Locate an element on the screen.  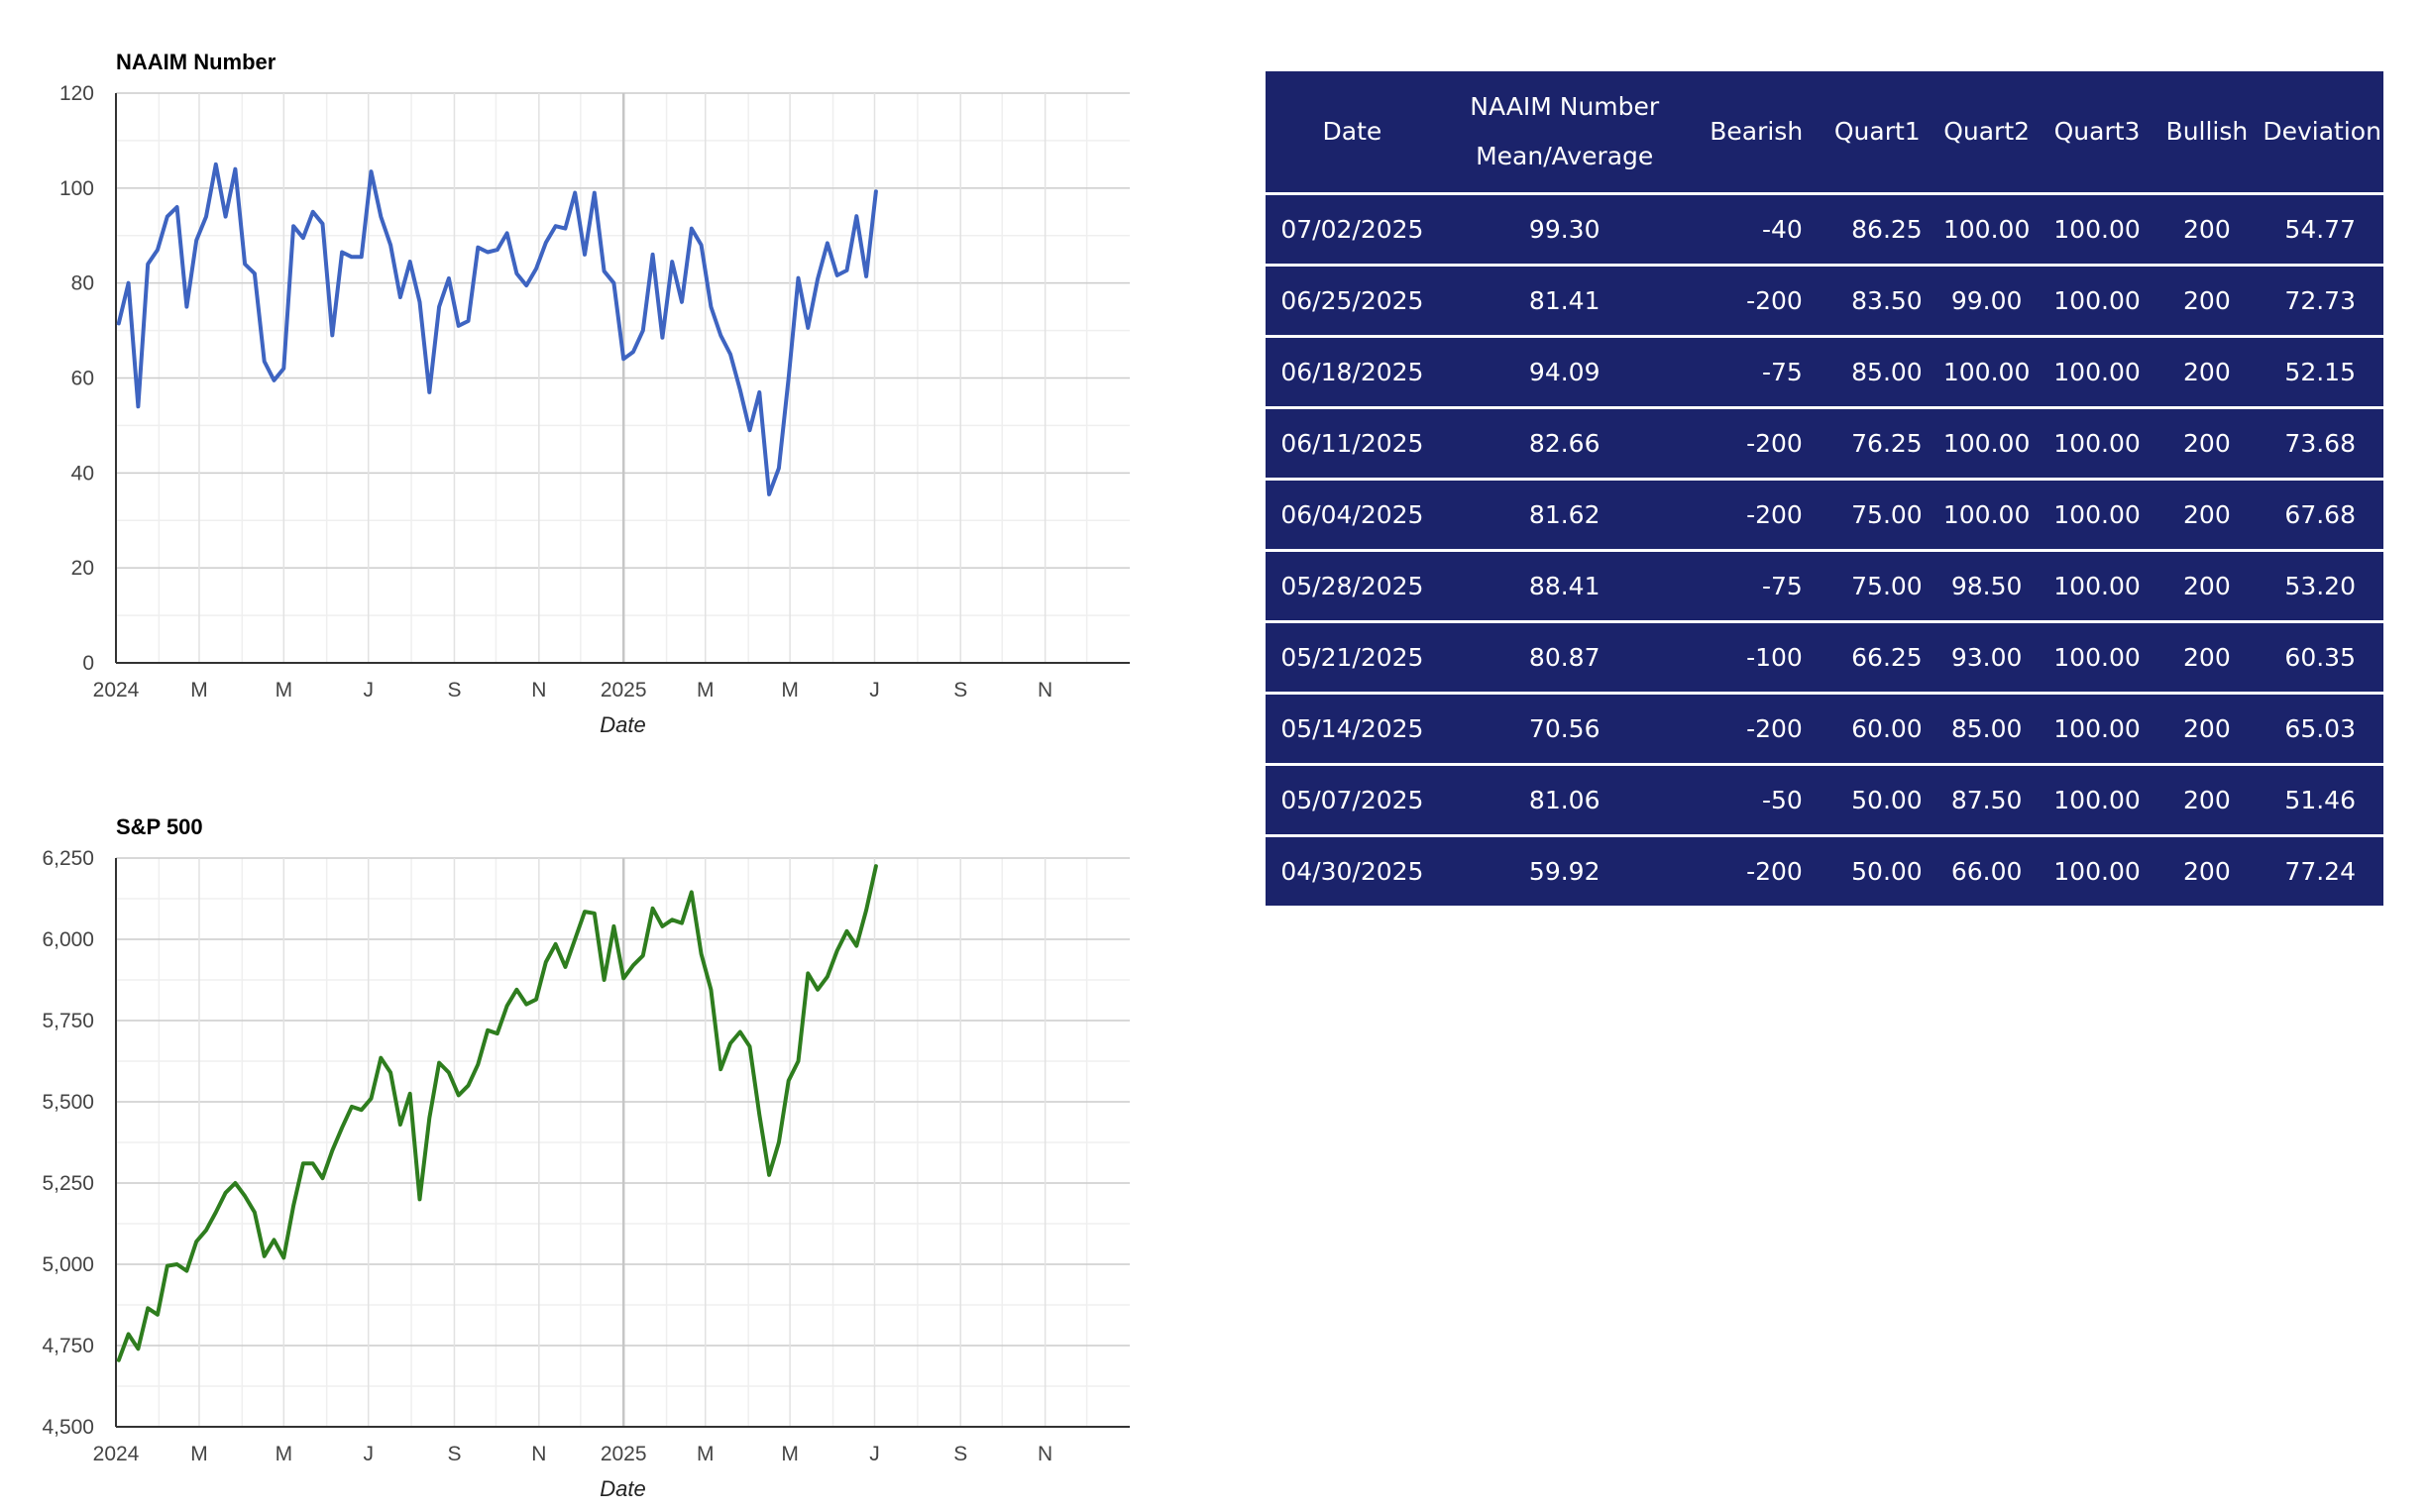
cell-date: 04/30/2025 is located at coordinates (1352, 872).